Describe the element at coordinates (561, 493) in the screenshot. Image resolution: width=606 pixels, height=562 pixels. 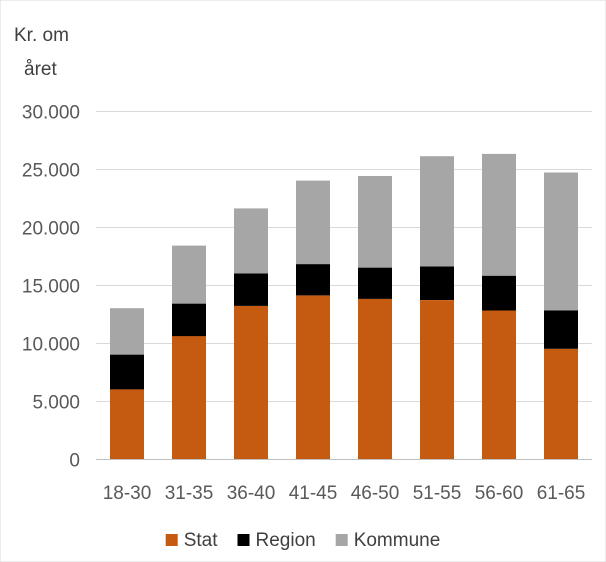
I see `x-tick-label: 61-65` at that location.